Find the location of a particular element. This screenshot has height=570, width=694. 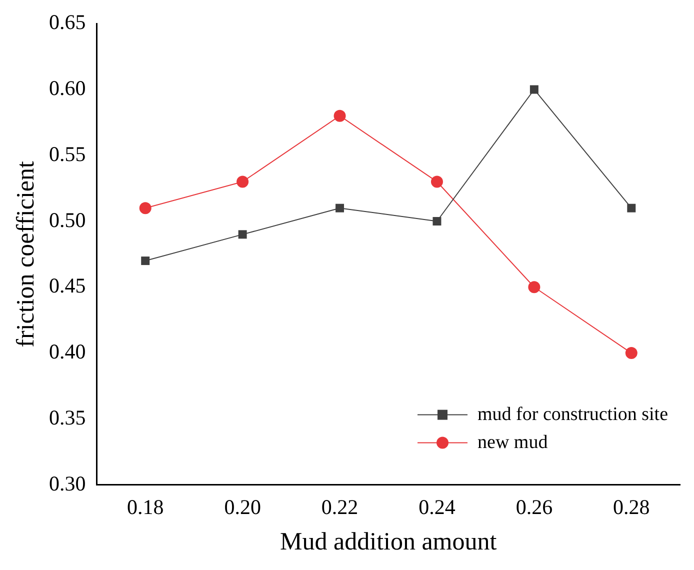

x-tick-label: 0.20 is located at coordinates (242, 506).